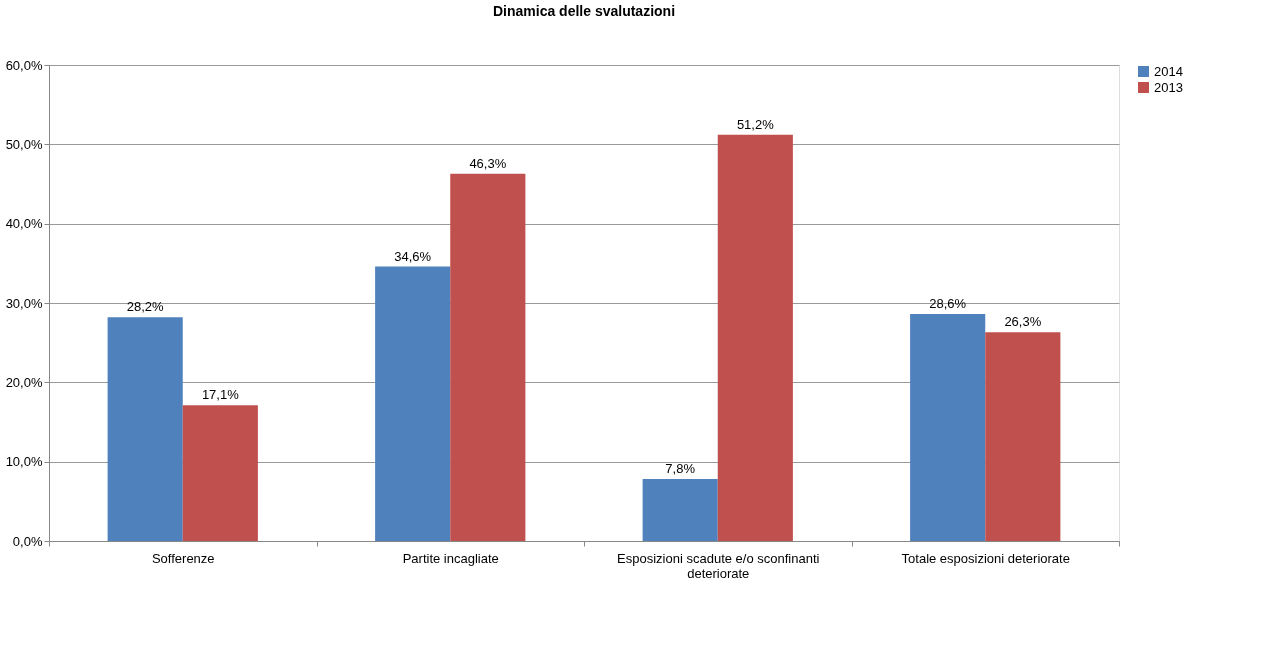 The image size is (1280, 649). What do you see at coordinates (24, 462) in the screenshot?
I see `y-tick-label: 10,0%` at bounding box center [24, 462].